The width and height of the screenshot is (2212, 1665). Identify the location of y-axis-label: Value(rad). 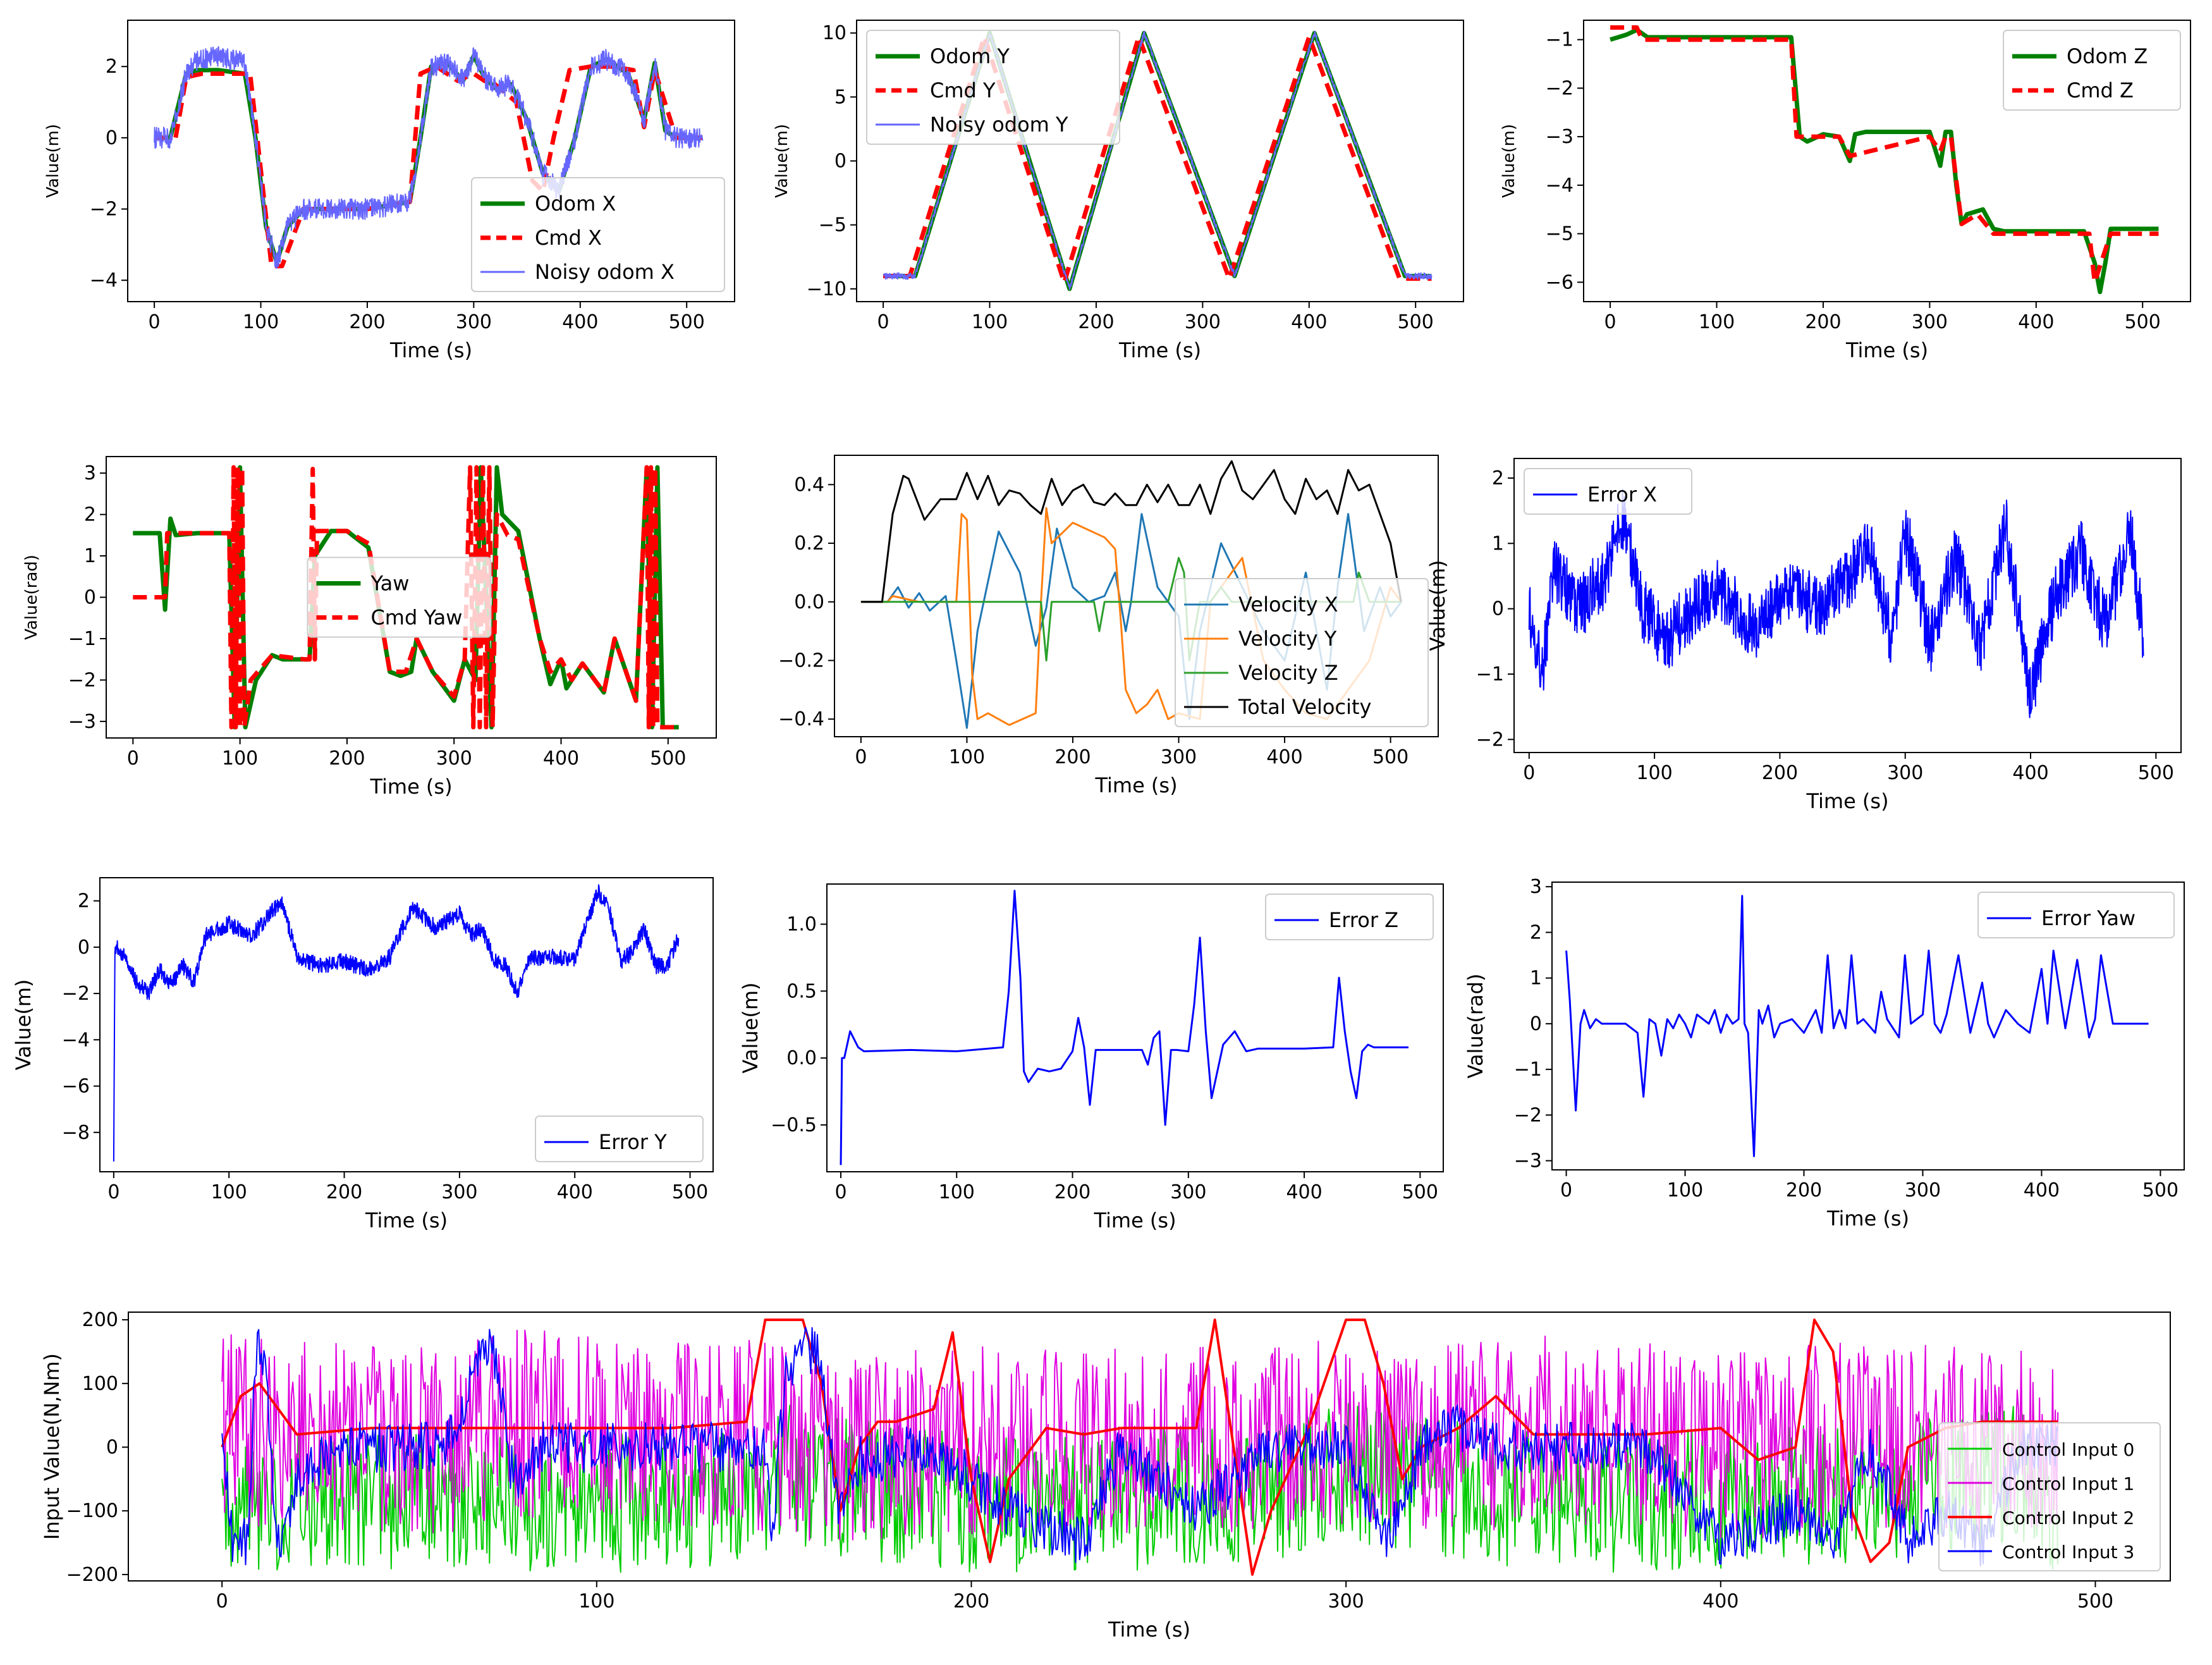
(1475, 1026).